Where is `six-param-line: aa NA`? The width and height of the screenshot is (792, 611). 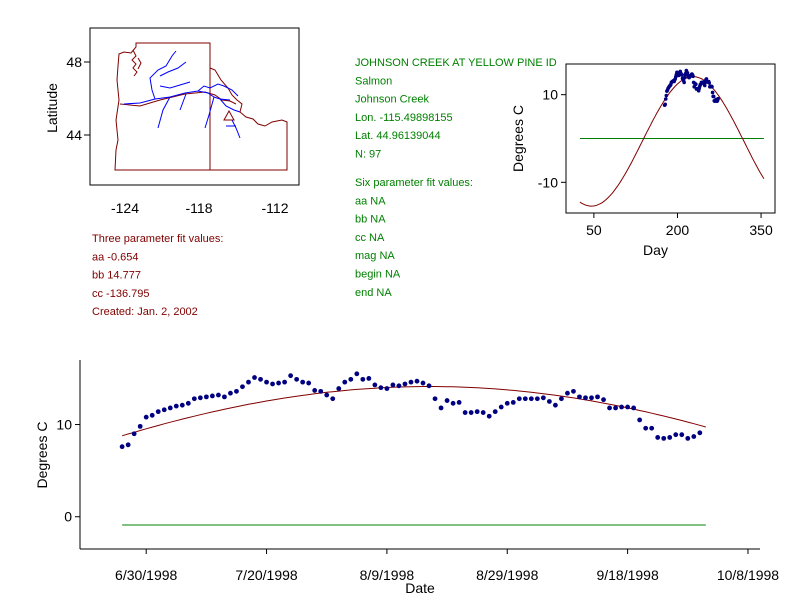
six-param-line: aa NA is located at coordinates (370, 201).